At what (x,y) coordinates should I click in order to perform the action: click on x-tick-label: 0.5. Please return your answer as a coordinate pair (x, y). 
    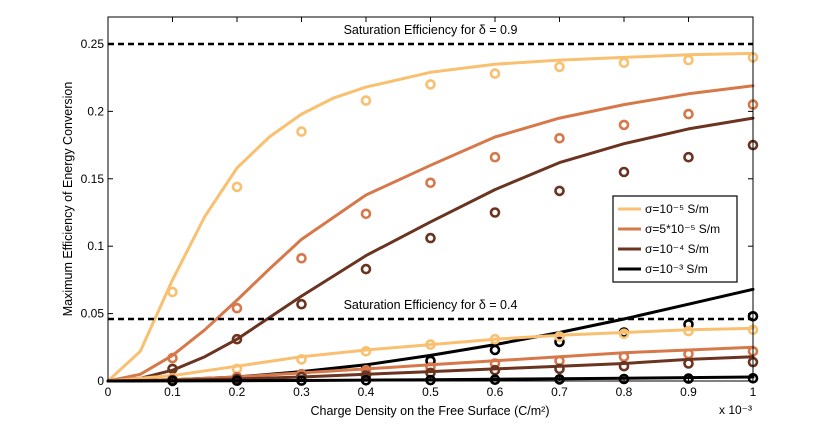
    Looking at the image, I should click on (430, 392).